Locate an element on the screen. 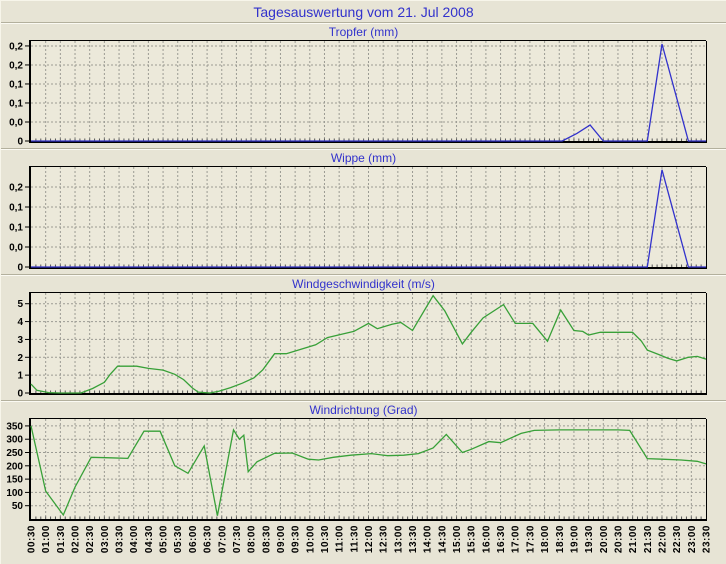 The height and width of the screenshot is (564, 726). x-axis-label: 18:00 is located at coordinates (545, 539).